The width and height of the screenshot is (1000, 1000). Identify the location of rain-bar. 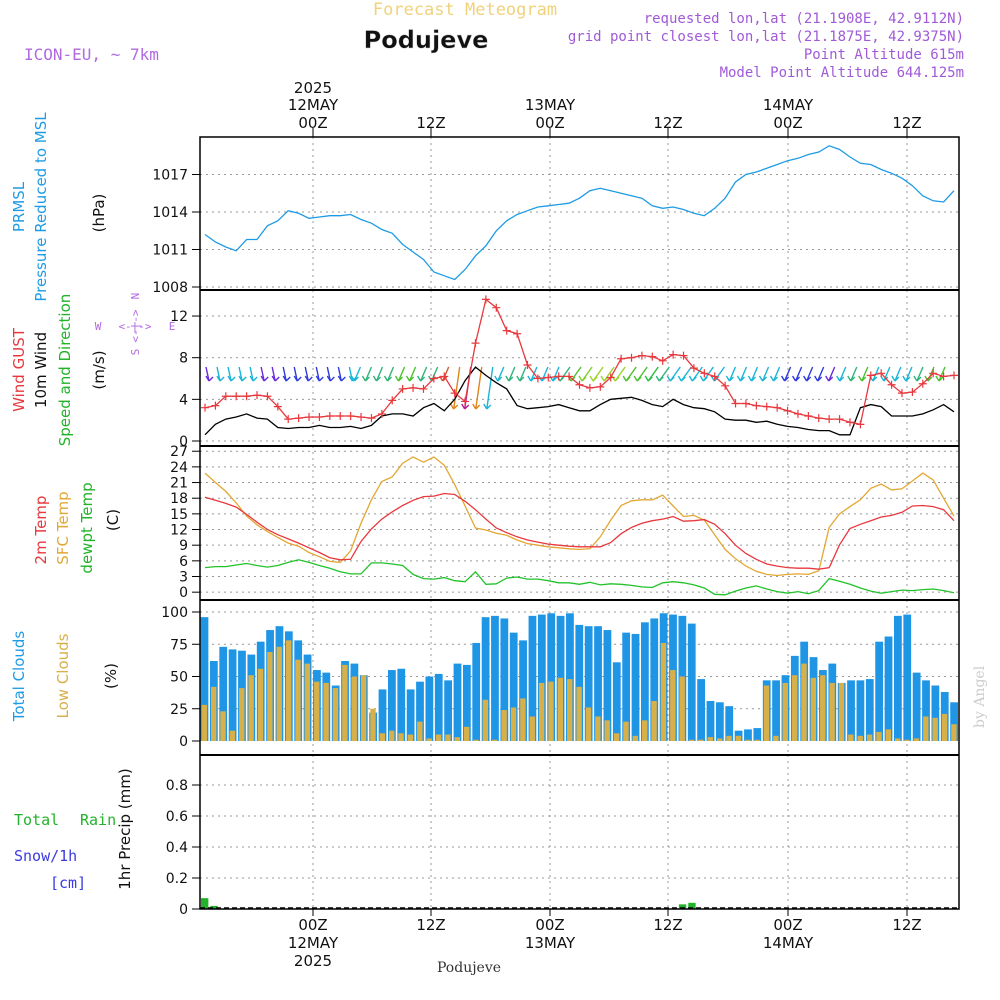
(205, 903).